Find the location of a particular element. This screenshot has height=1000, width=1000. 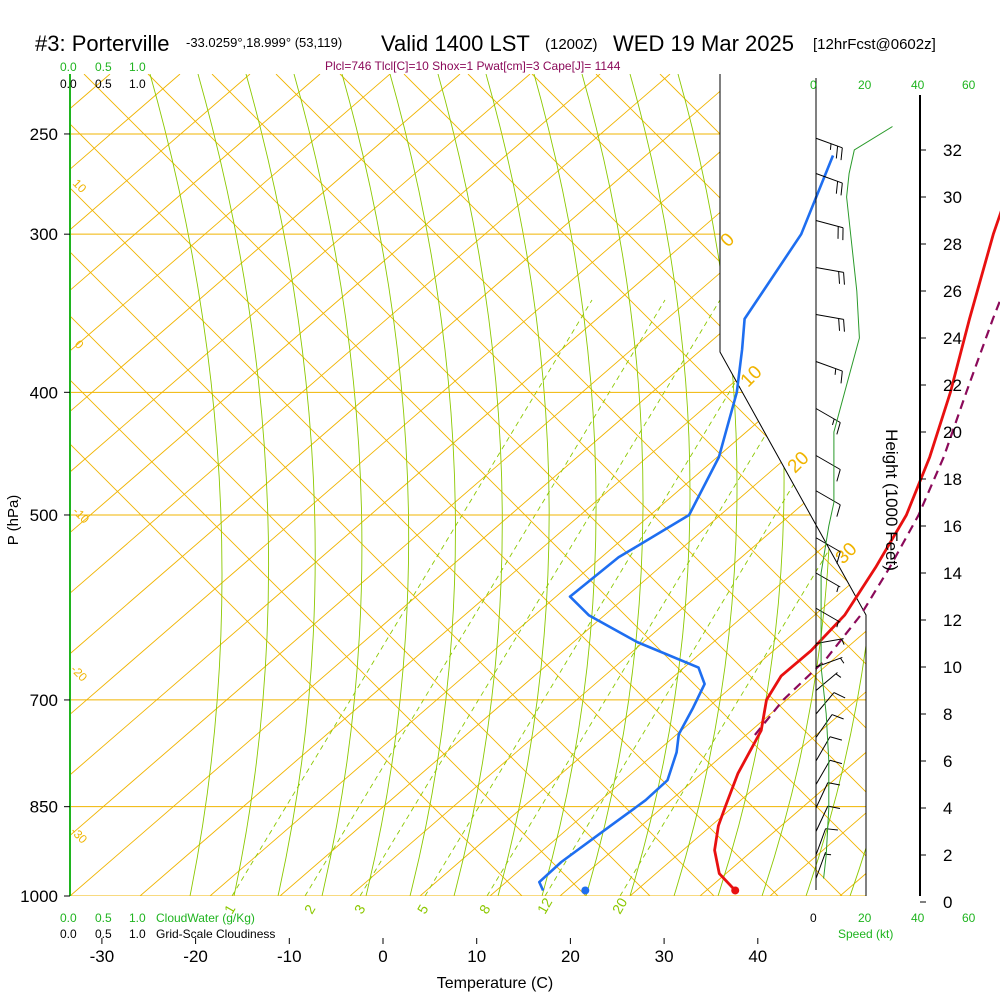

temperature-tick-label: 30 is located at coordinates (664, 956).